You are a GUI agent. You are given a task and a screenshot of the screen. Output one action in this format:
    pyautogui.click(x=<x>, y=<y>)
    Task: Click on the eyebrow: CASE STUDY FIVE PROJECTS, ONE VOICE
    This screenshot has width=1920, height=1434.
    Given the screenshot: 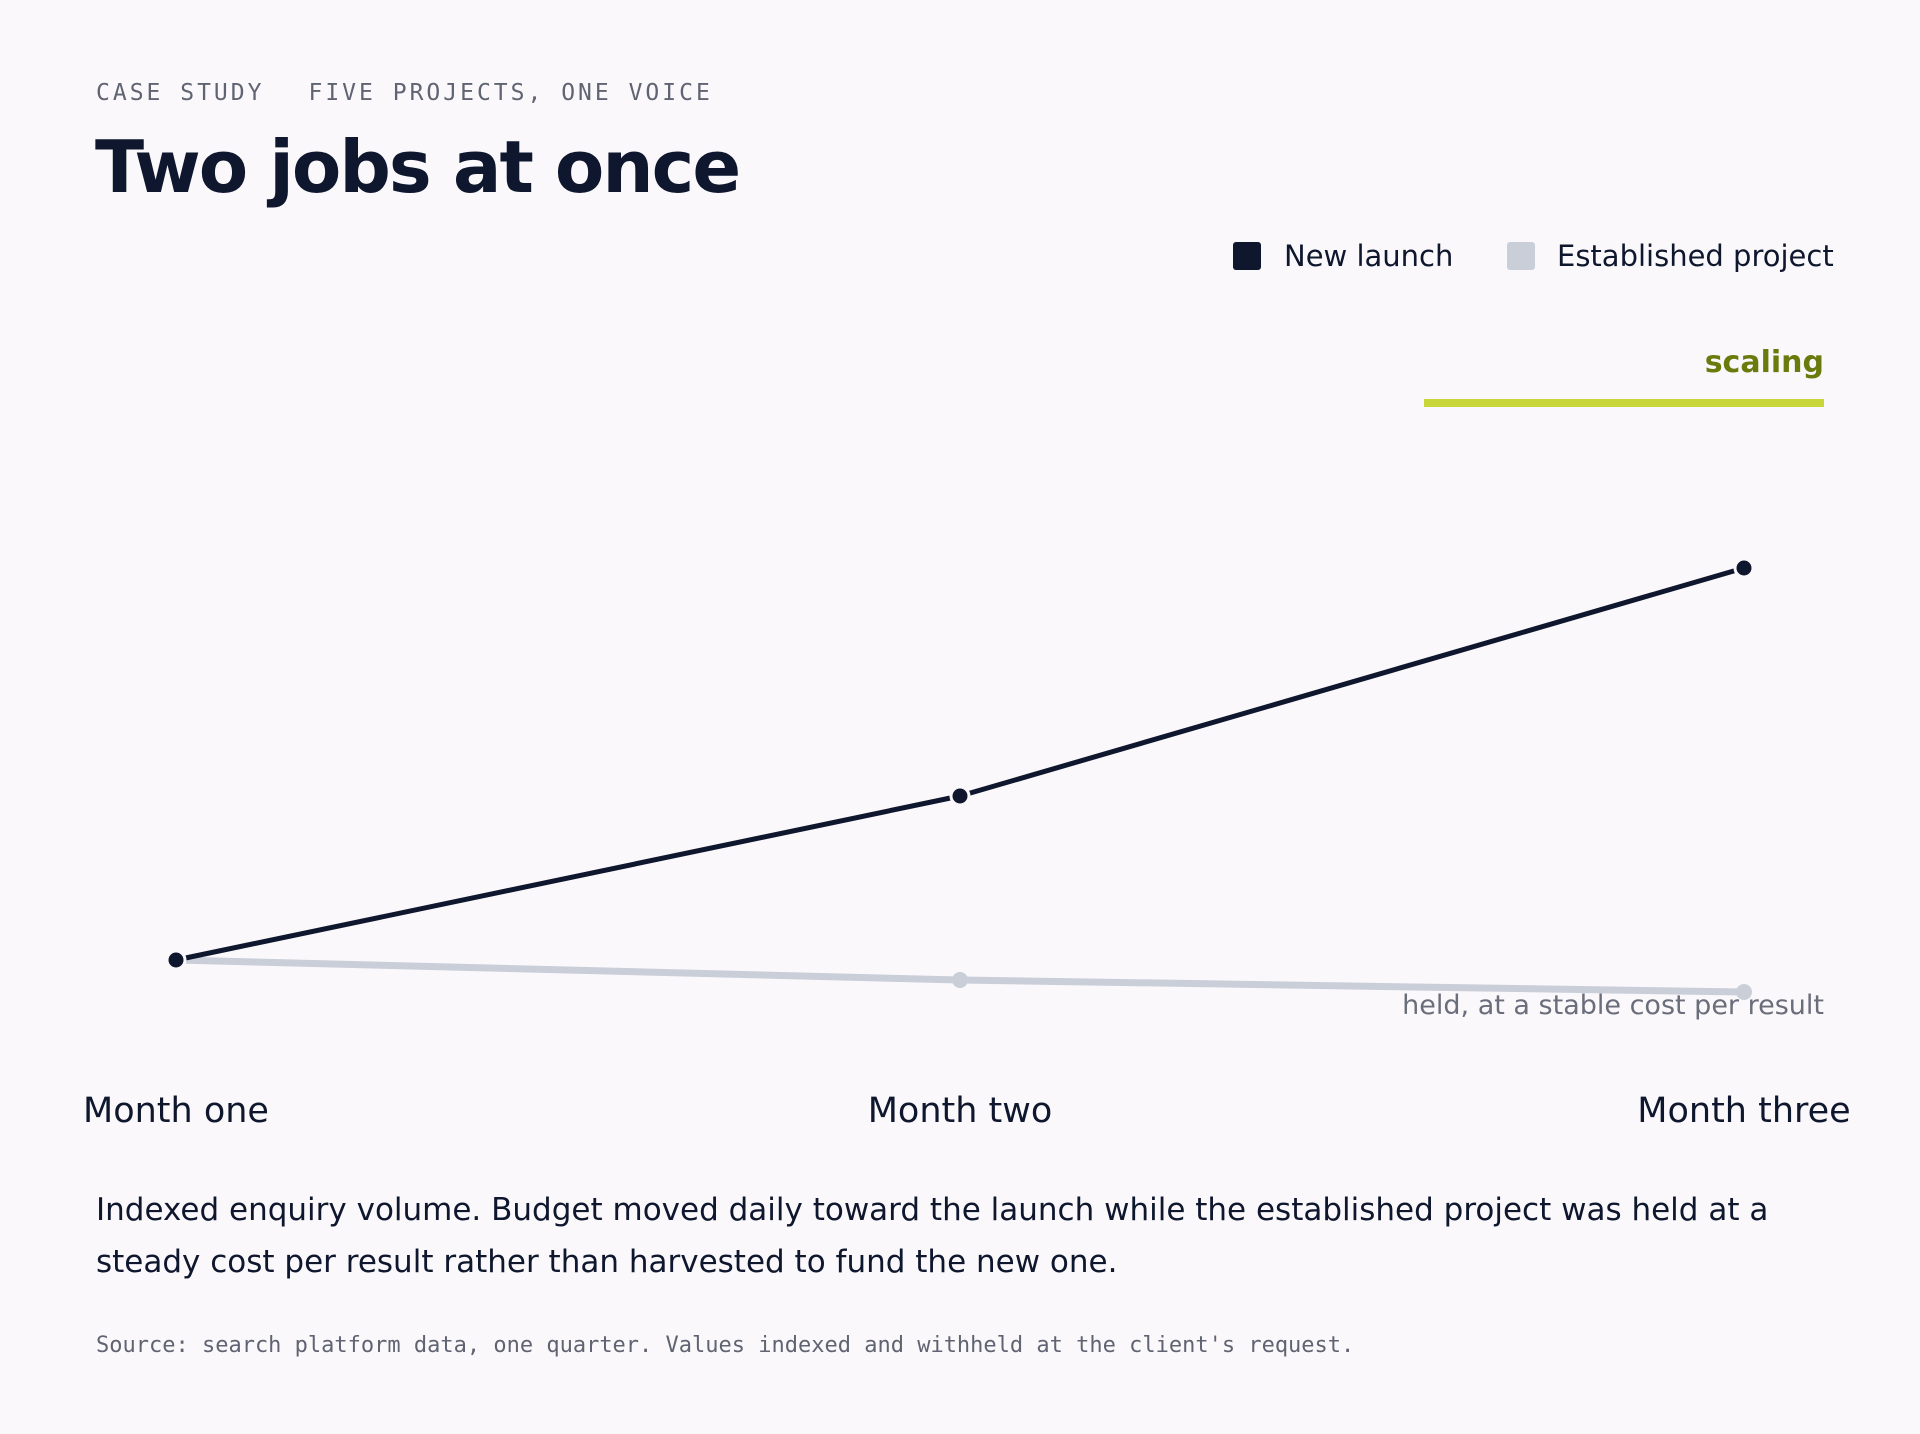 What is the action you would take?
    pyautogui.click(x=404, y=93)
    